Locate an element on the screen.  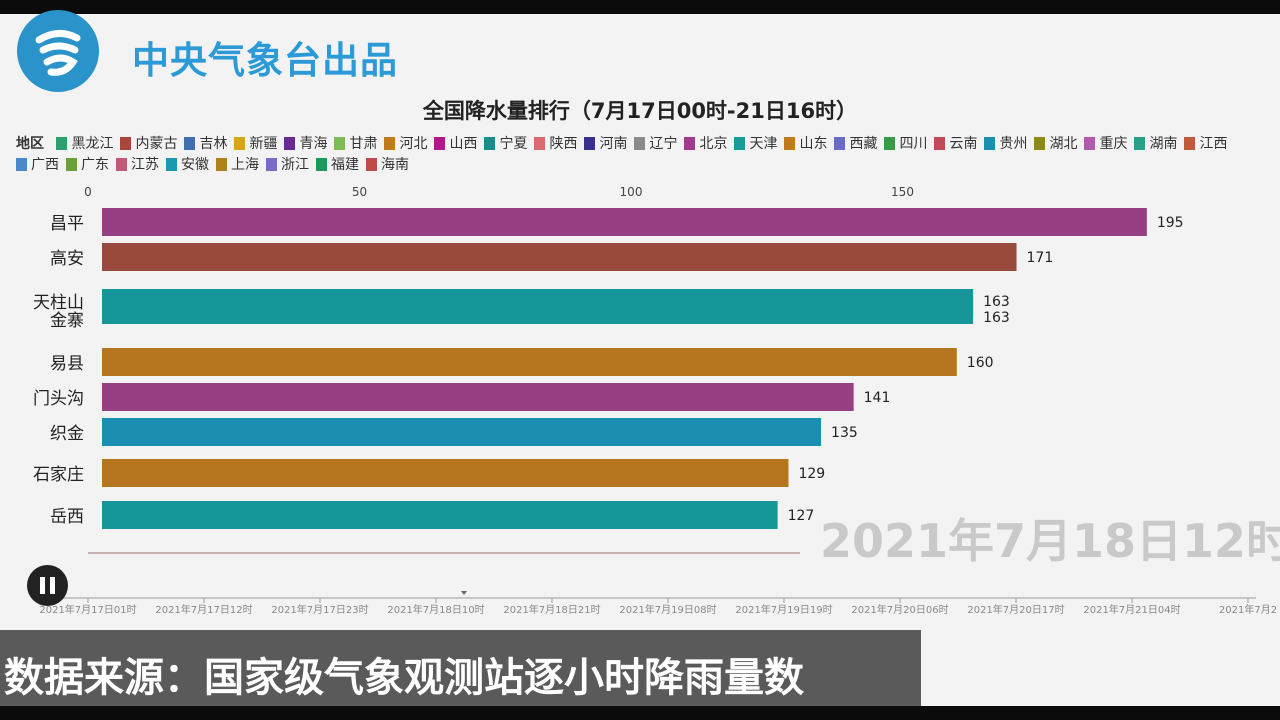
legend-item: 天津 is located at coordinates (755, 144).